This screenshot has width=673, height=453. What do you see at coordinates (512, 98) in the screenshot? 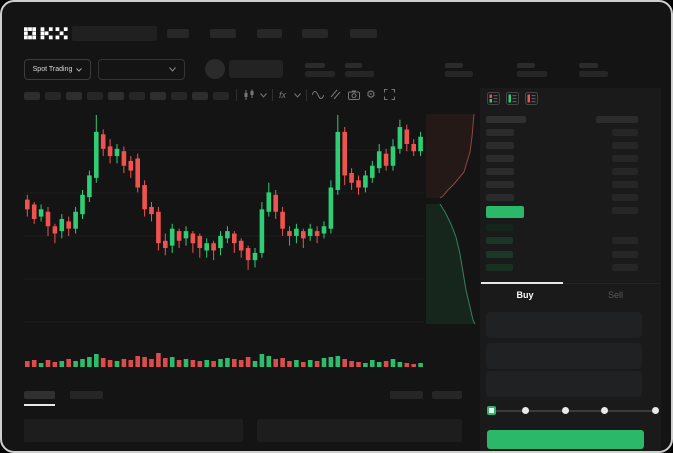
I see `orderbook-bids-icon` at bounding box center [512, 98].